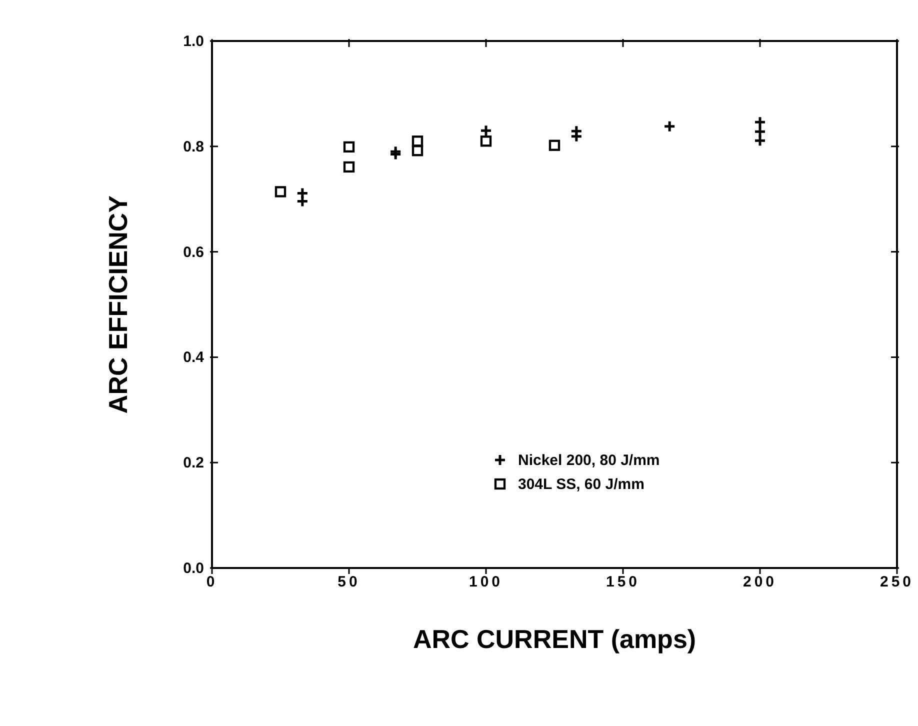 Image resolution: width=918 pixels, height=726 pixels. Describe the element at coordinates (554, 639) in the screenshot. I see `x-axis-title: ARC CURRENT (amps)` at that location.